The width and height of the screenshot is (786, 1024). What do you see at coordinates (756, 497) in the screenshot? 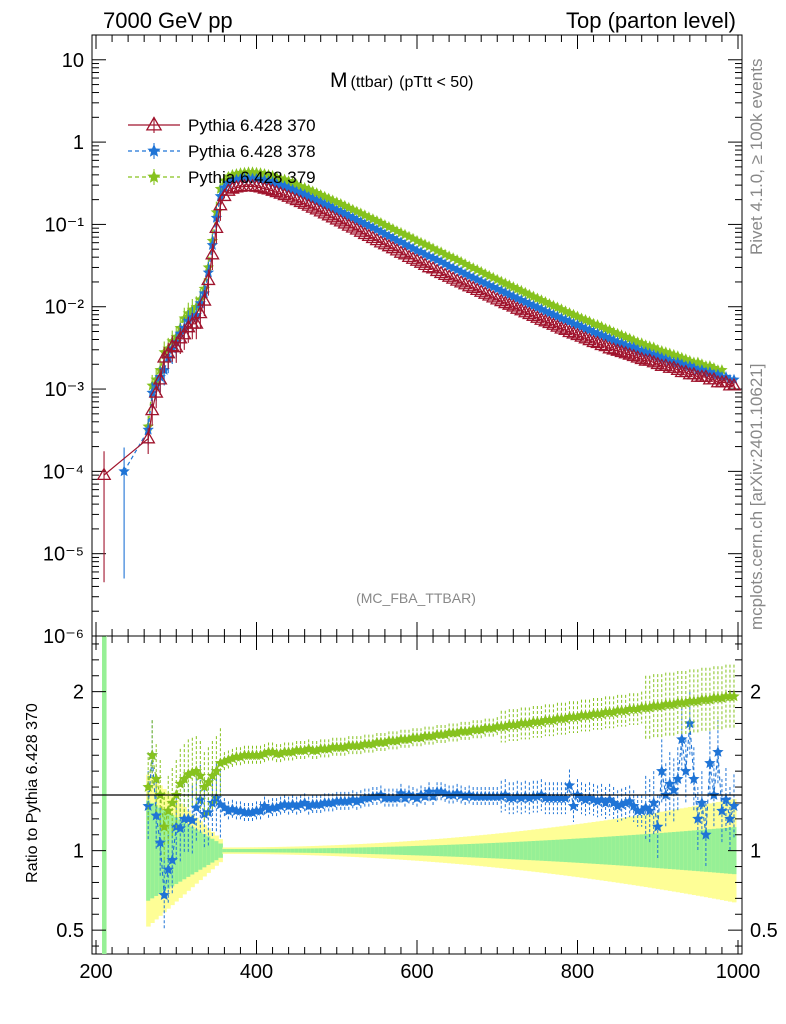
I see `mcplots-label: mcplots.cern.ch [arXiv:2401.10621]` at bounding box center [756, 497].